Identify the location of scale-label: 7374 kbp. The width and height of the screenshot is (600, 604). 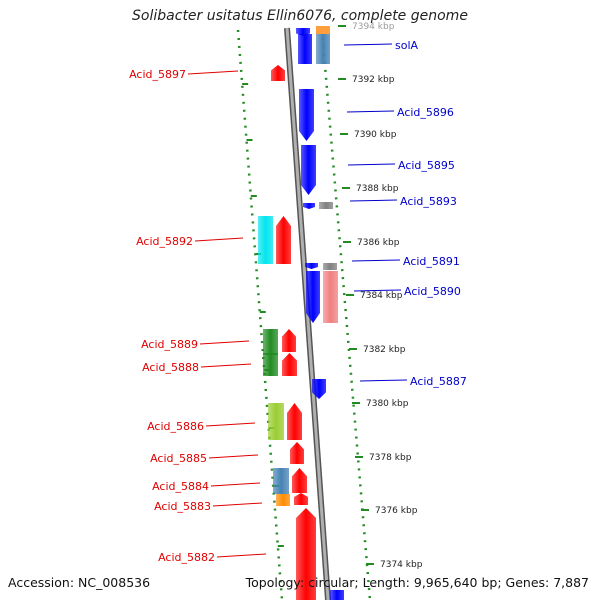
(401, 565).